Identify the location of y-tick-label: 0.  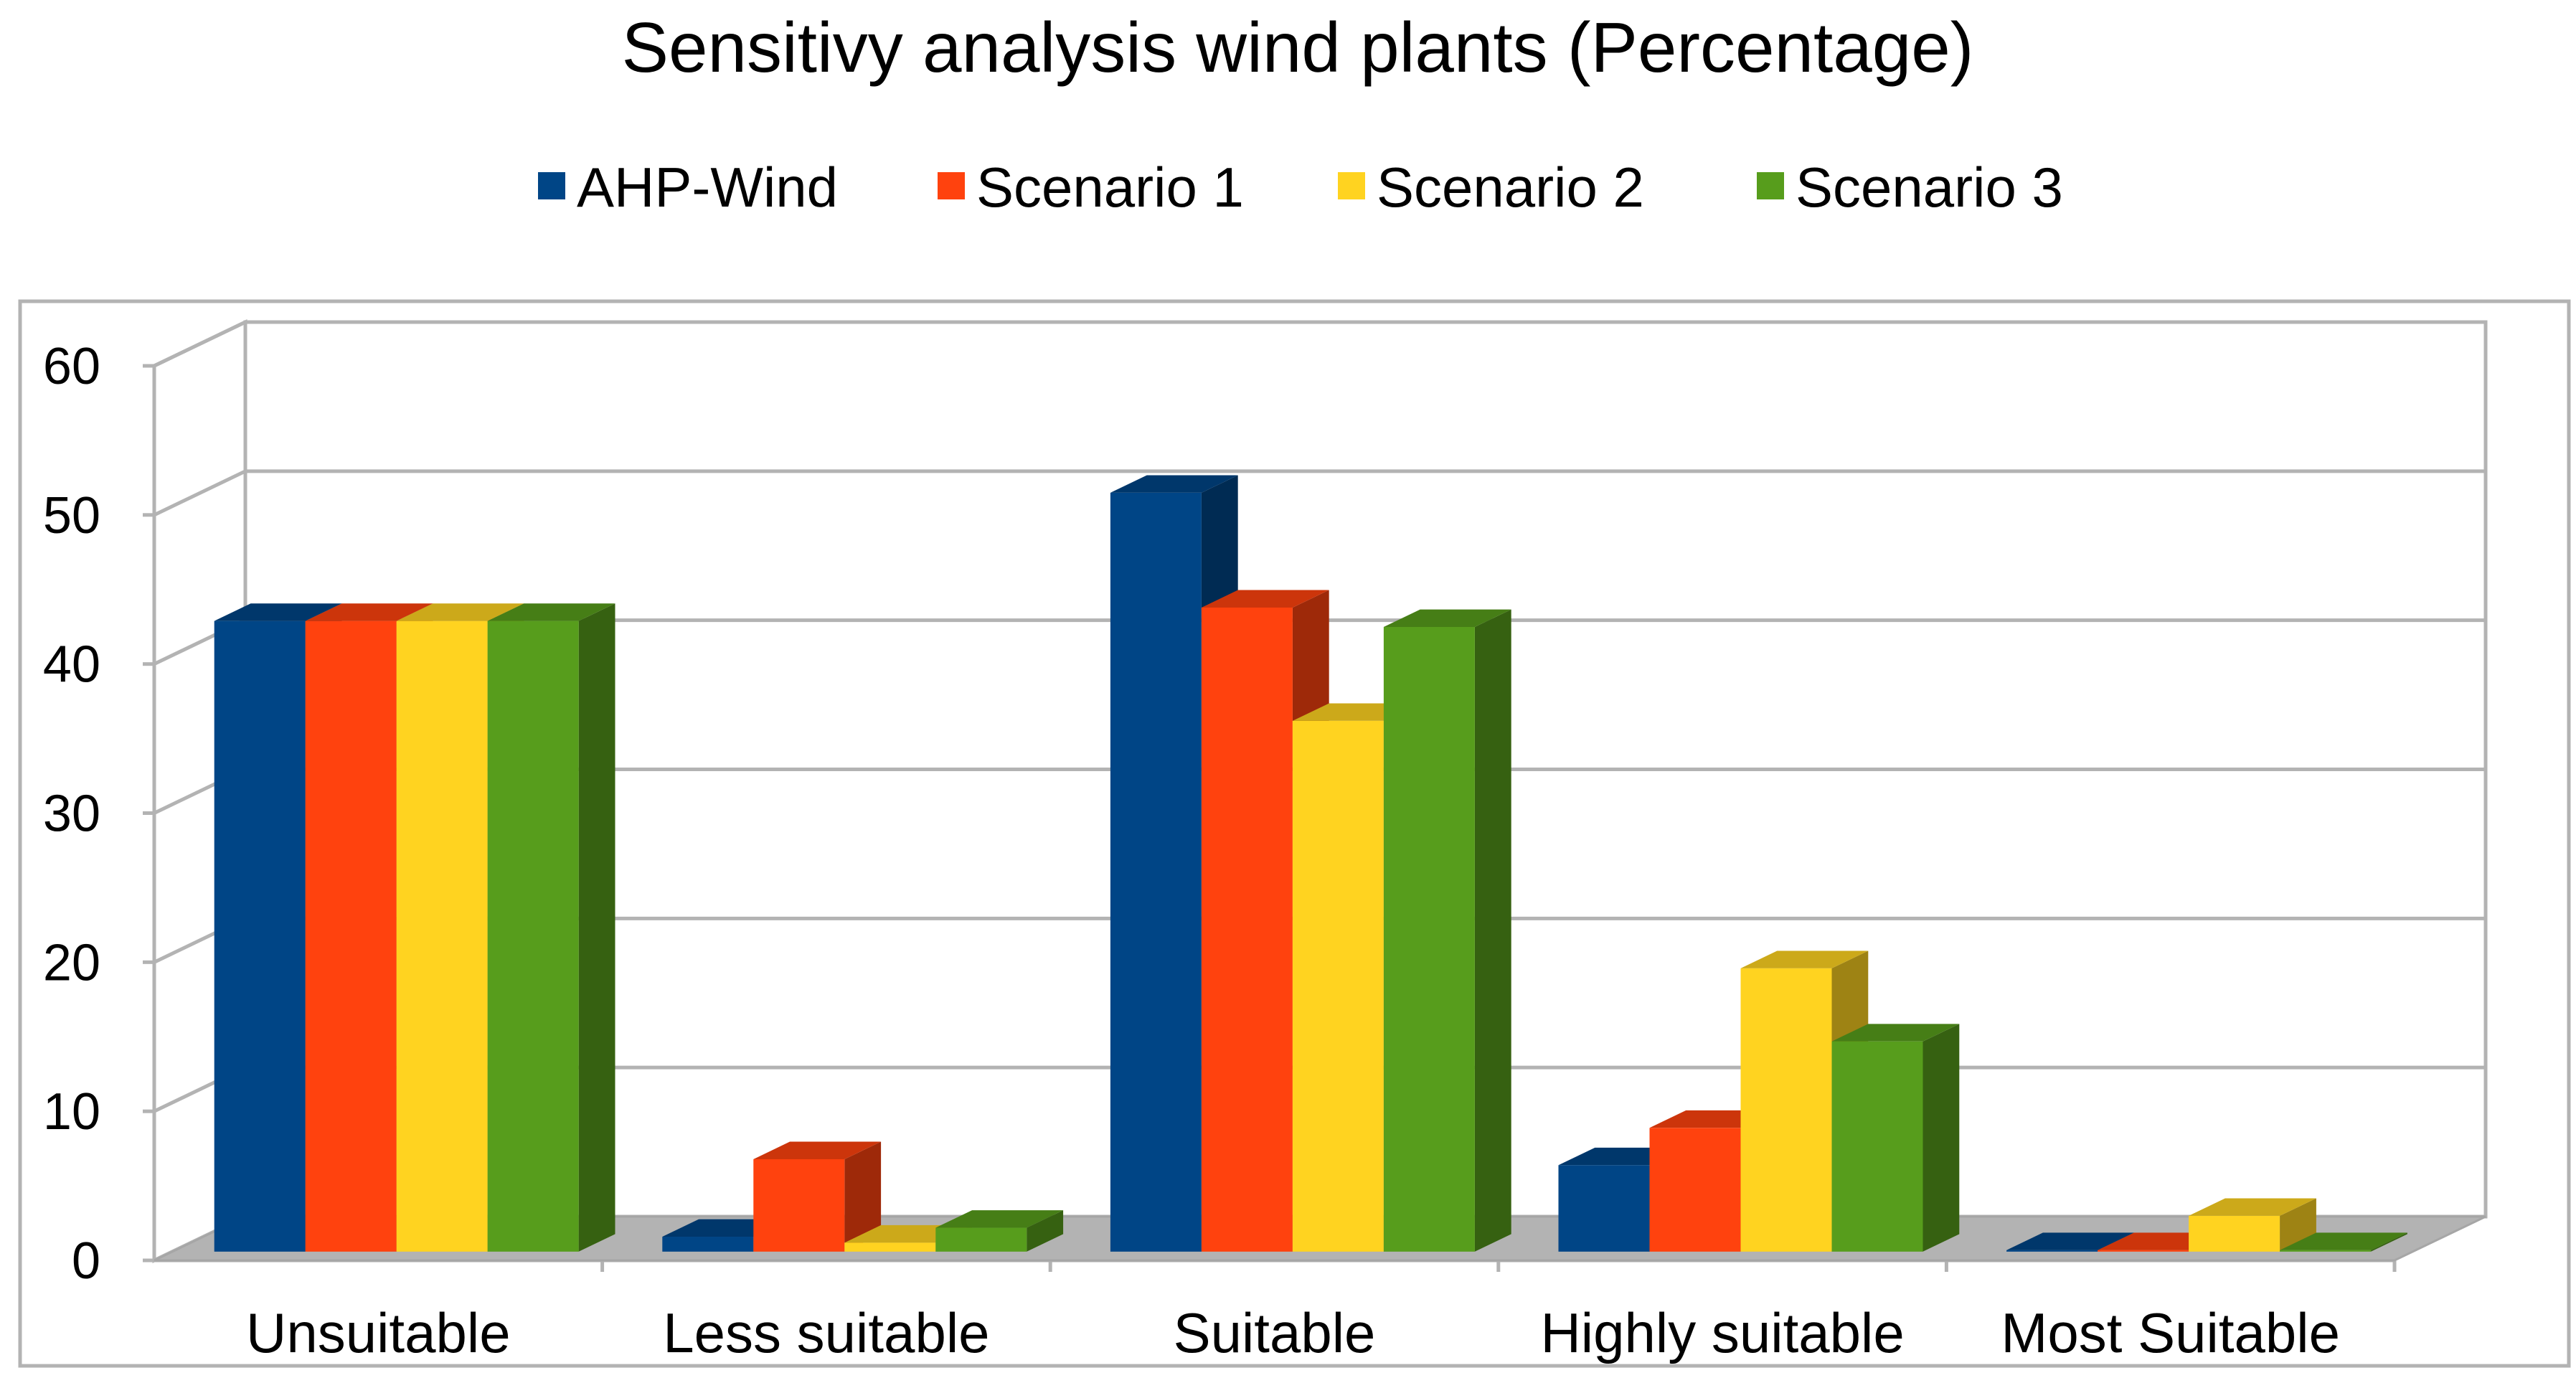
(86, 1261).